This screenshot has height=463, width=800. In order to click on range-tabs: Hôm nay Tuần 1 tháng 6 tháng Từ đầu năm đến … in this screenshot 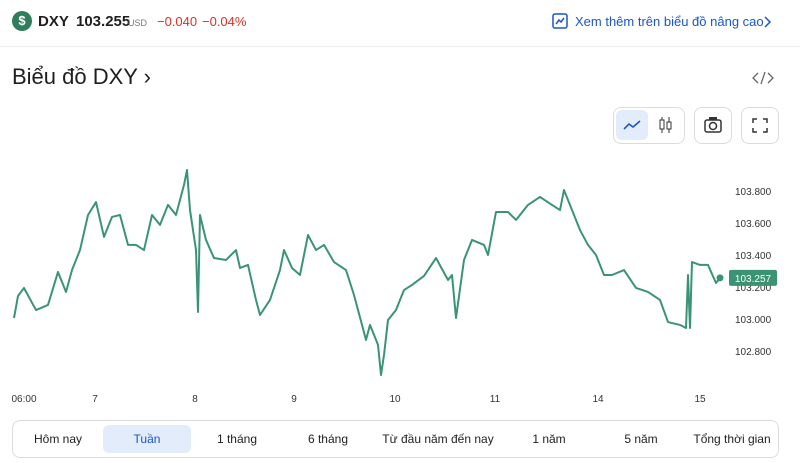, I will do `click(395, 439)`.